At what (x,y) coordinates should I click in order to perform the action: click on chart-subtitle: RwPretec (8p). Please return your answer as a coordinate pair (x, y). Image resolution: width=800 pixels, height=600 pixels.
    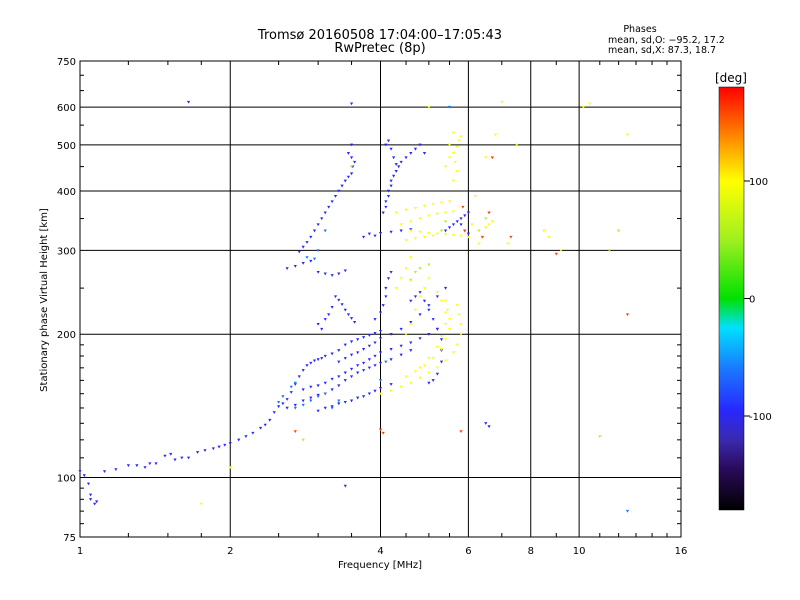
    Looking at the image, I should click on (379, 48).